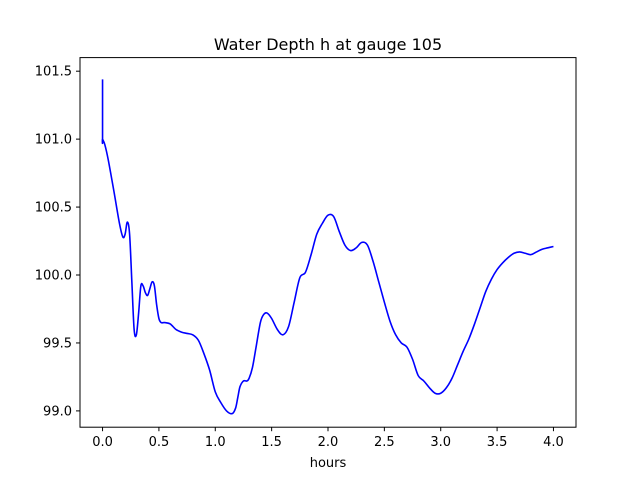 The height and width of the screenshot is (480, 640). I want to click on y-axis: 99.0 99.5 100.0 100.5 101.0 101.5, so click(57, 242).